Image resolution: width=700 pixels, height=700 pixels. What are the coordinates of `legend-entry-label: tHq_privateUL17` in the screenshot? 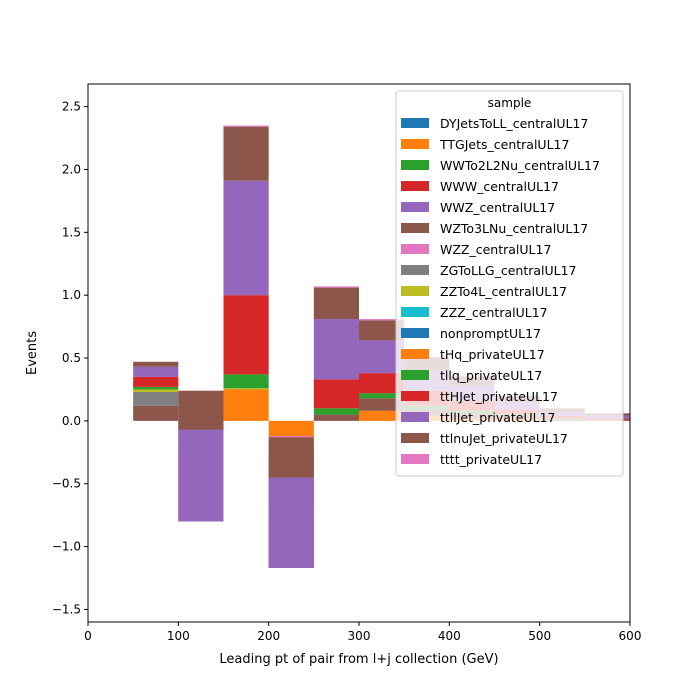 It's located at (492, 354).